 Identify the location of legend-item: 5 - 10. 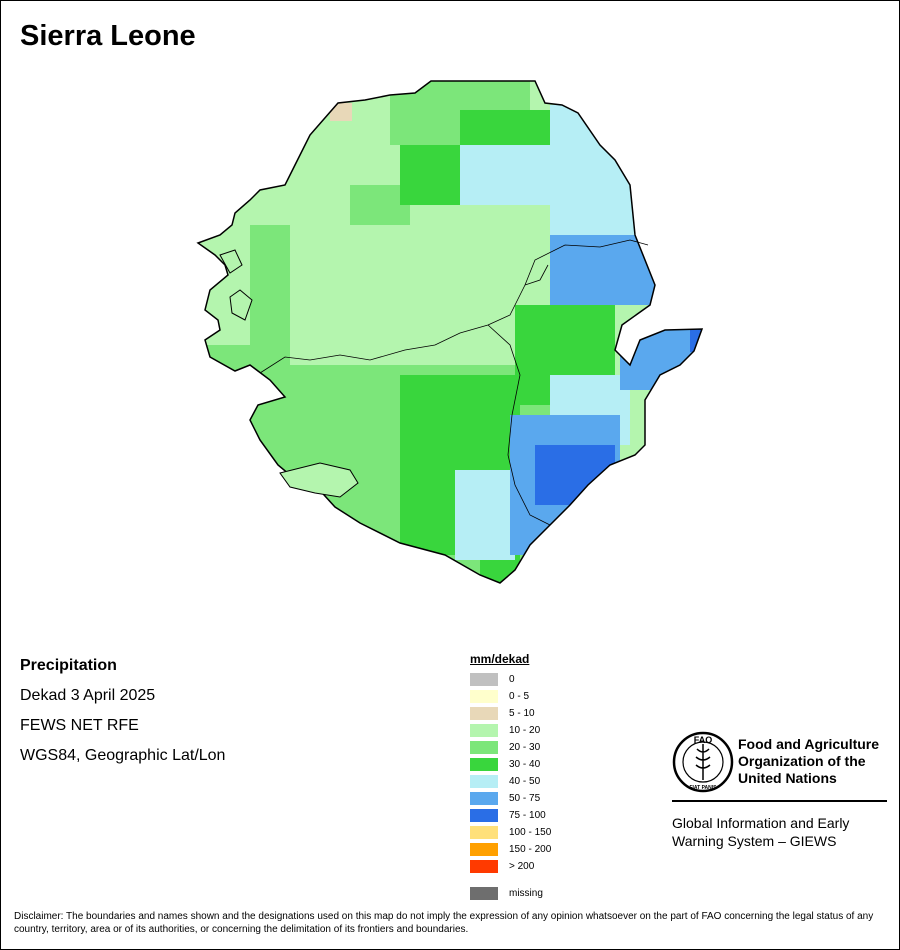
(510, 713).